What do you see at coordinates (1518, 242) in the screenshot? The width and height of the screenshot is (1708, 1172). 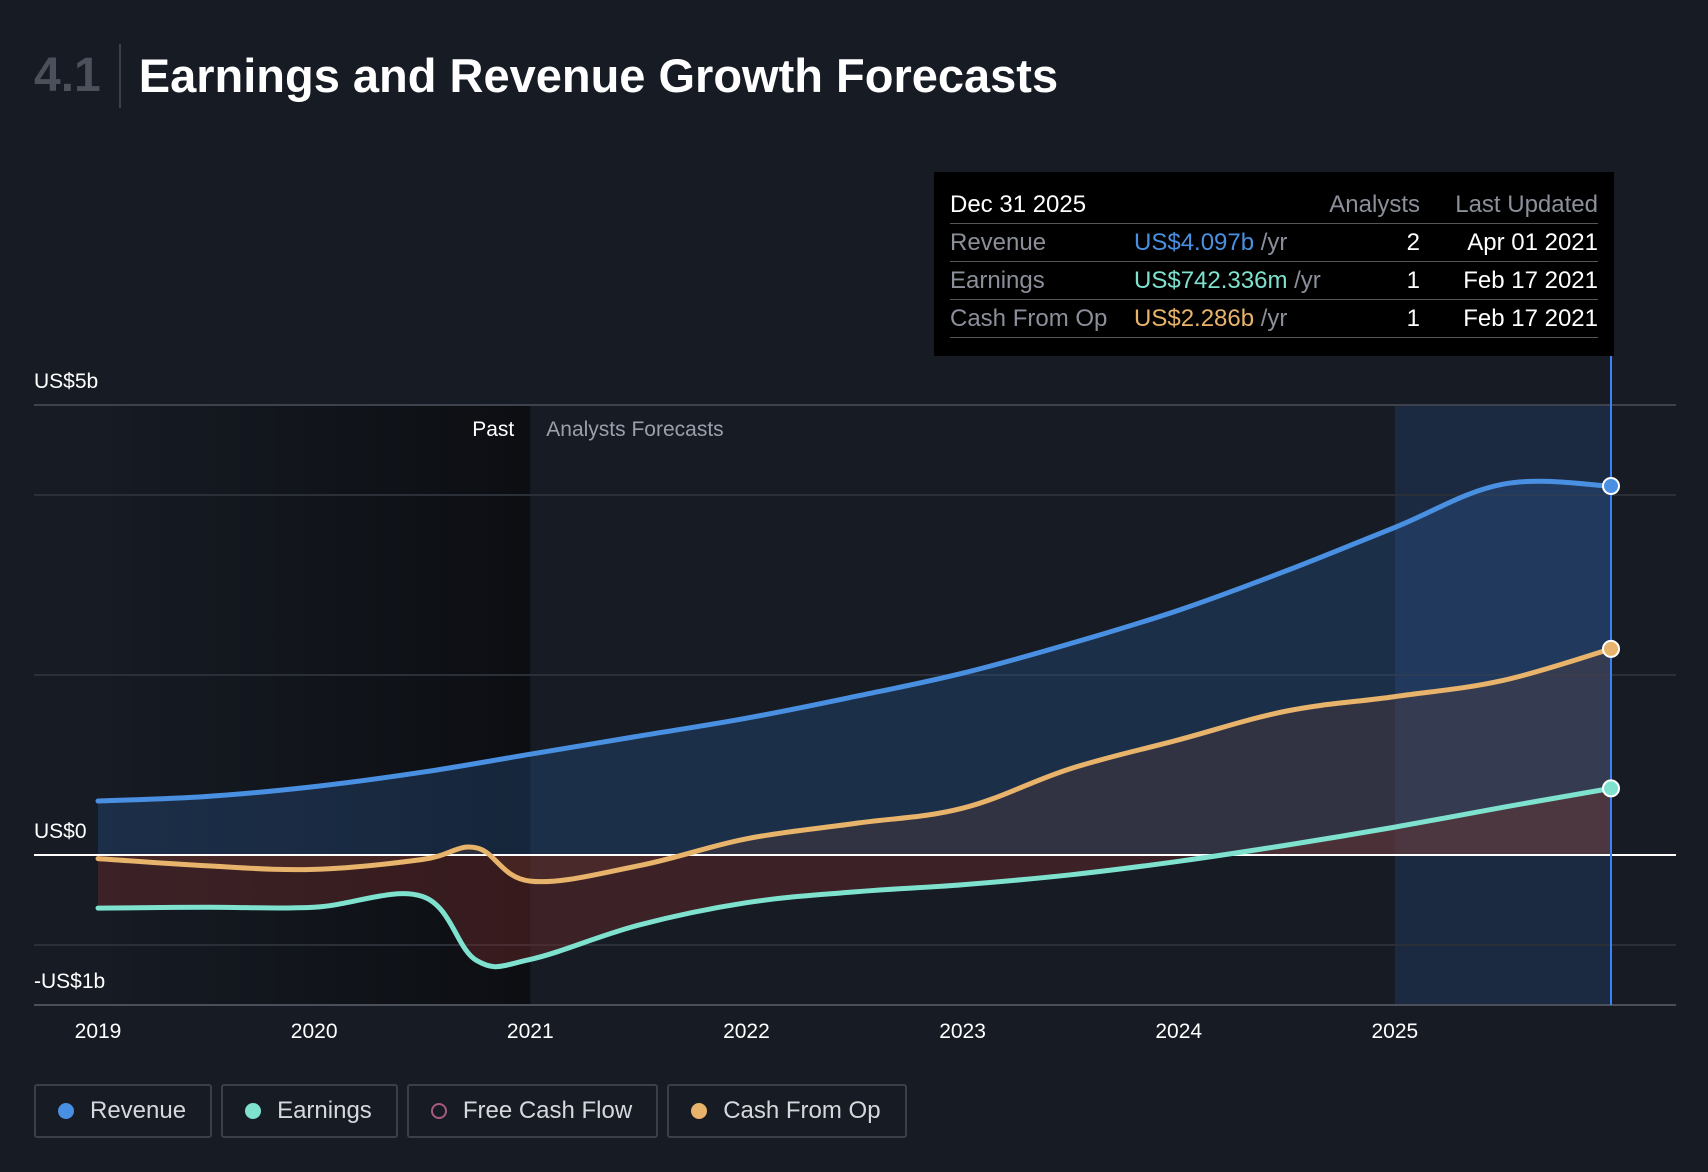 I see `tooltip-updated: Apr 01 2021` at bounding box center [1518, 242].